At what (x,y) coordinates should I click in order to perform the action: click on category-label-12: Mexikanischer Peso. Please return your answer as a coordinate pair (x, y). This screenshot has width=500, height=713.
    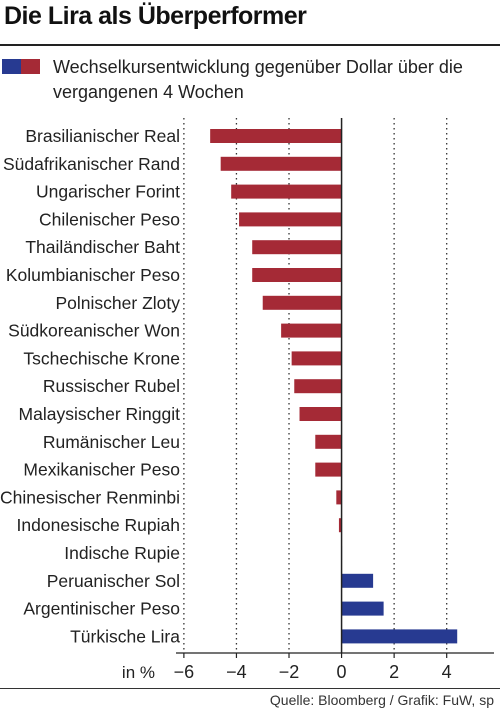
    Looking at the image, I should click on (101, 470).